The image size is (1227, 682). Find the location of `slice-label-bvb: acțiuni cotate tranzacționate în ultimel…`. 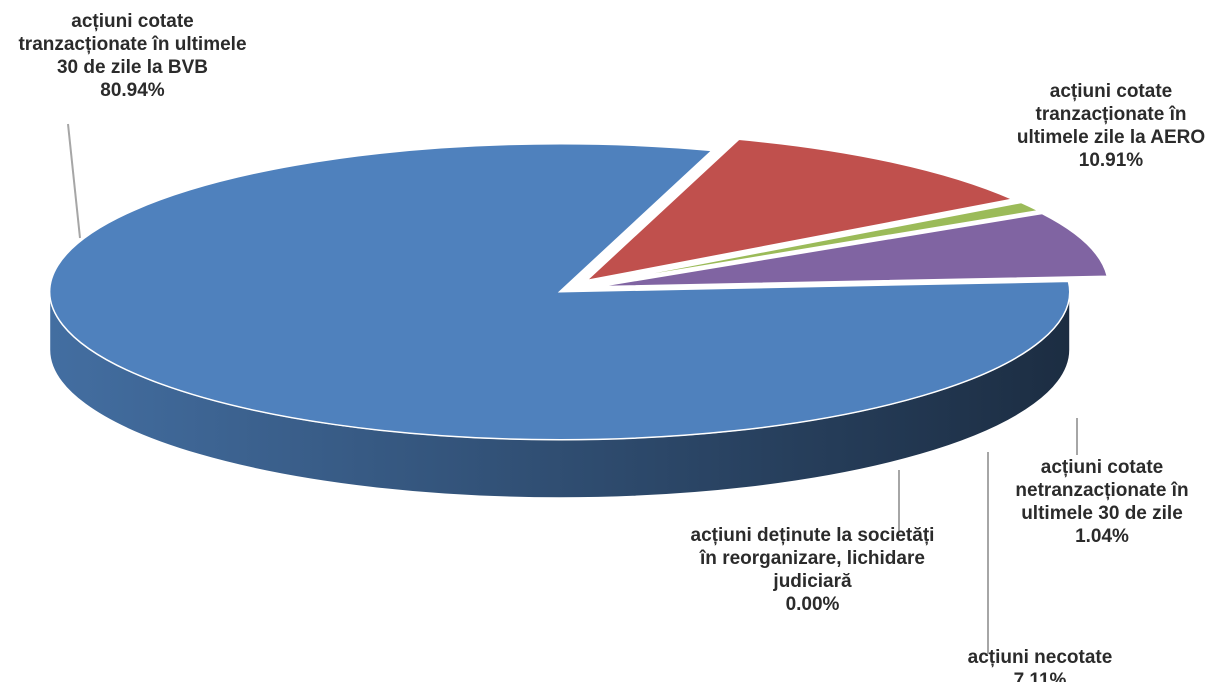

slice-label-bvb: acțiuni cotate tranzacționate în ultimel… is located at coordinates (132, 56).